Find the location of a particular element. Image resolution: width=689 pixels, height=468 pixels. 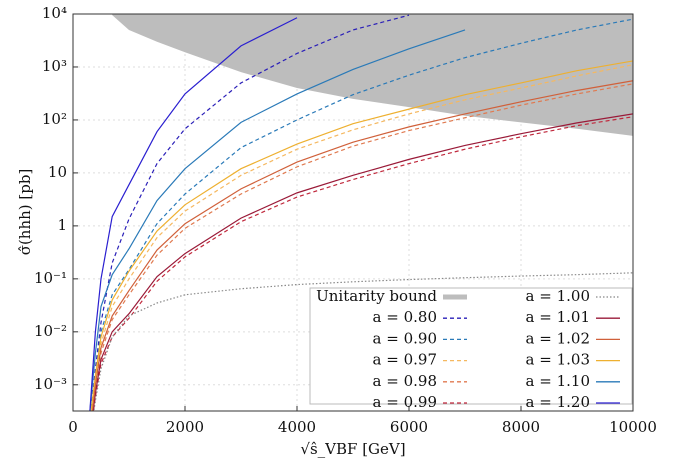

y-tick-label: 10⁴ is located at coordinates (54, 13).